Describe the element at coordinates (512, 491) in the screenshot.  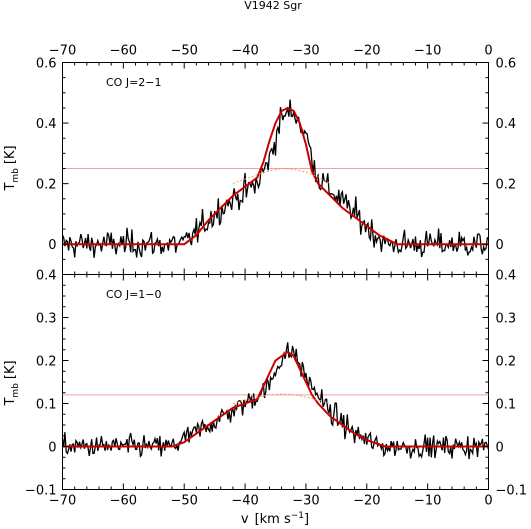
I see `bottom-y-tick-label-right: −0.1` at that location.